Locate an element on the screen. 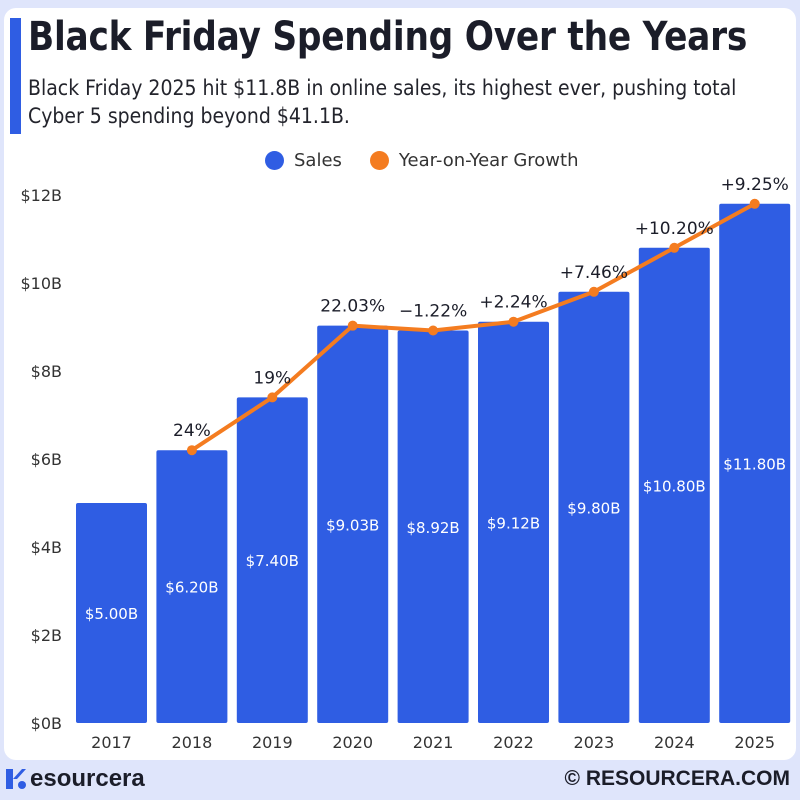  bar-value-label: $9.03B is located at coordinates (352, 525).